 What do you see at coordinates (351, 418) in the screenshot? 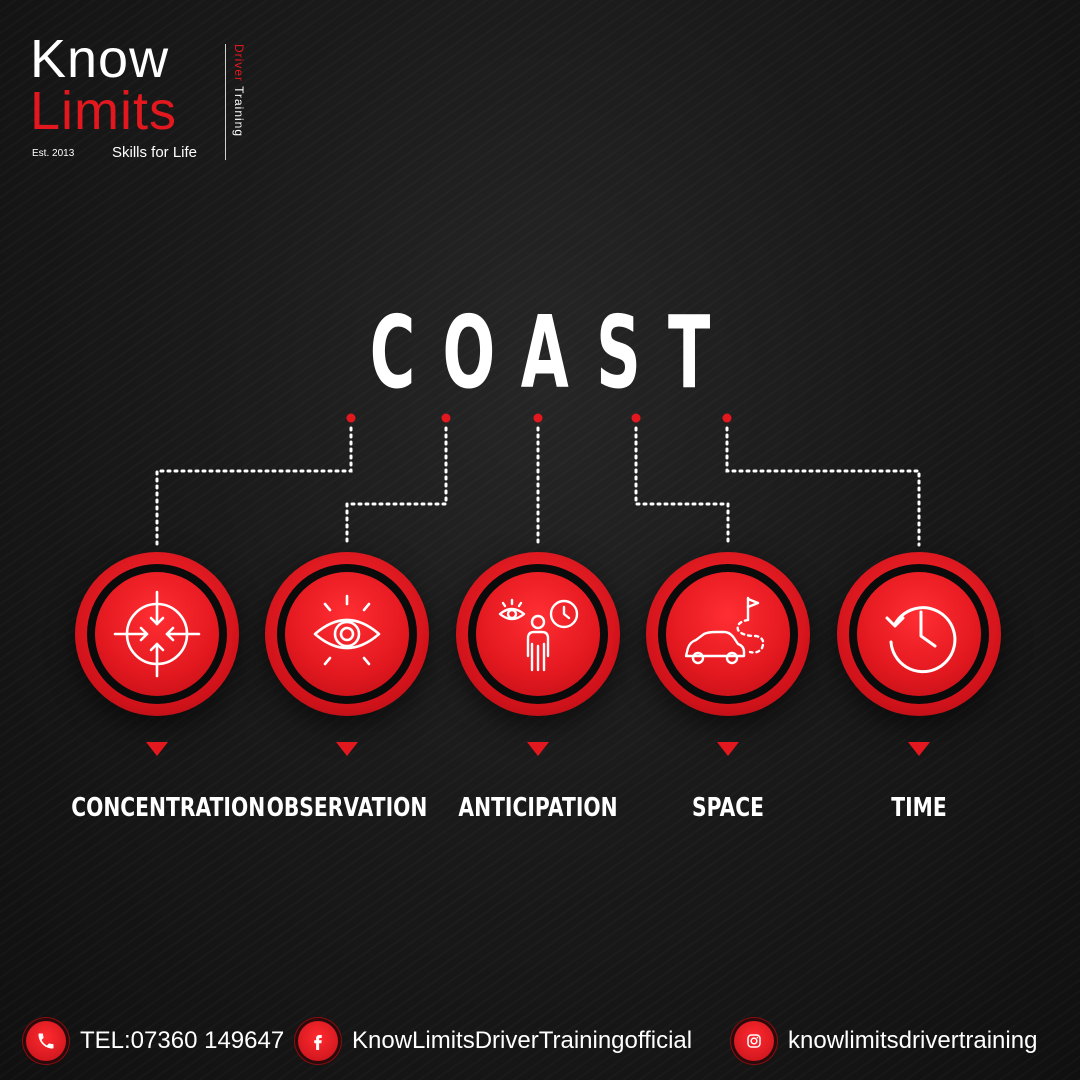
I see `connector-dot-c` at bounding box center [351, 418].